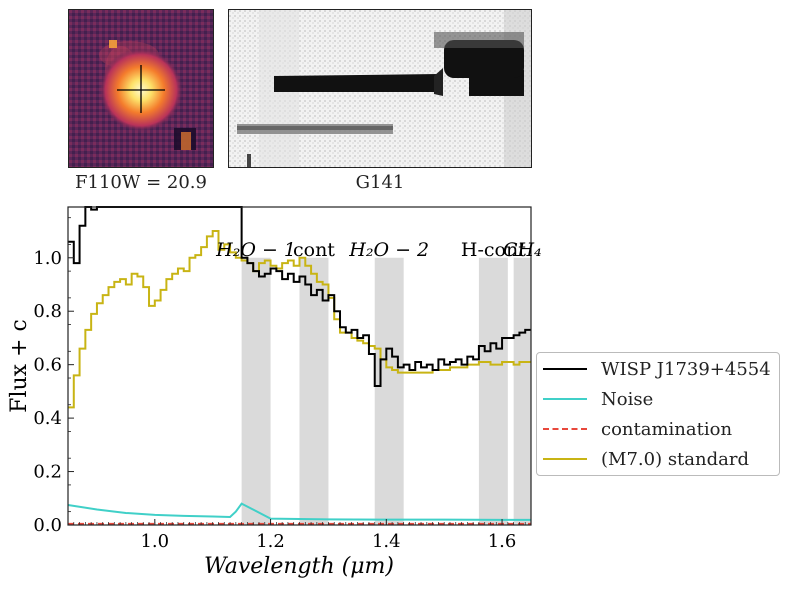 The image size is (788, 589). What do you see at coordinates (667, 429) in the screenshot?
I see `legend-label-contamination: contamination` at bounding box center [667, 429].